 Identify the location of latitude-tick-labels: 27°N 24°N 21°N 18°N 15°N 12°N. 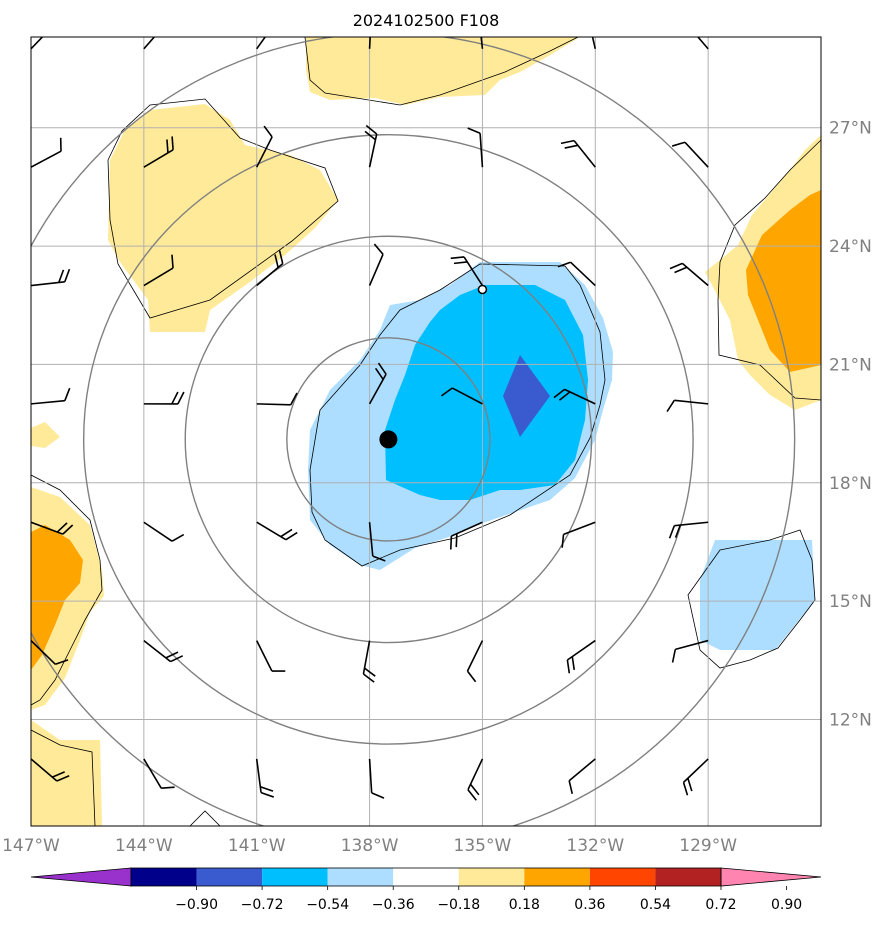
(850, 425).